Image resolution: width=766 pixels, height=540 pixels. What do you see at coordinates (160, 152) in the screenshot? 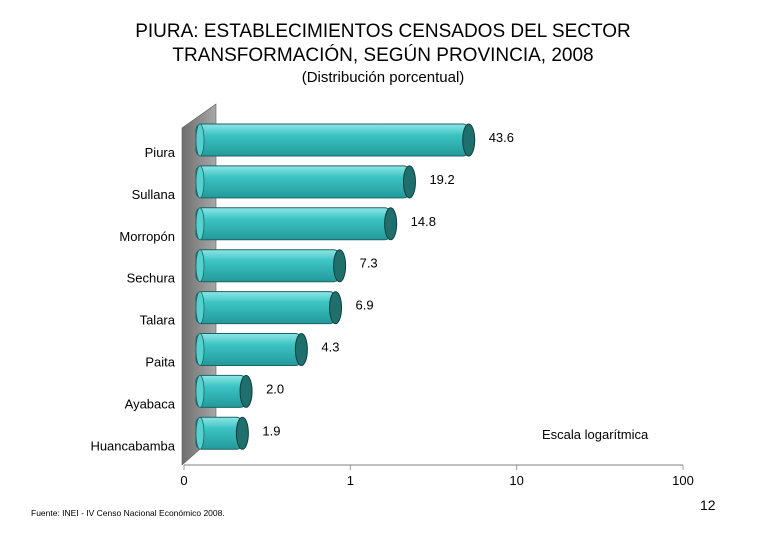
I see `category-label: Piura` at bounding box center [160, 152].